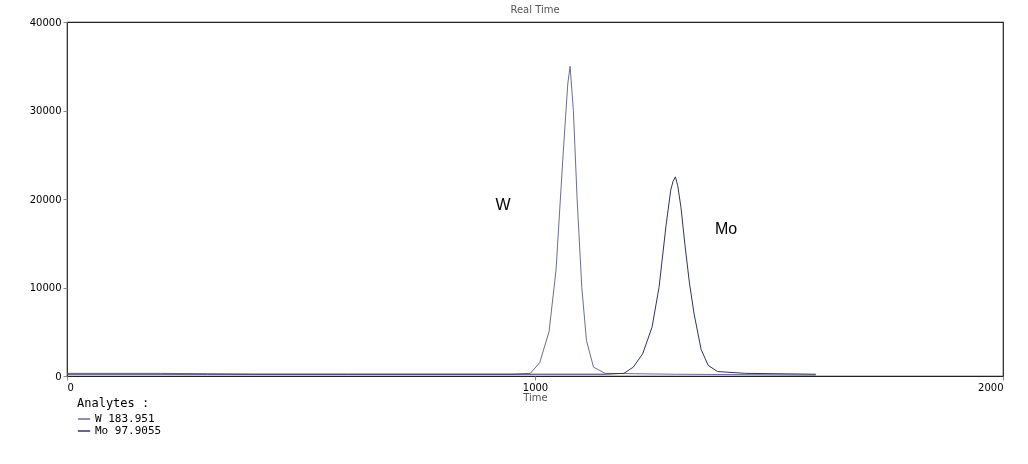 The width and height of the screenshot is (1028, 464). Describe the element at coordinates (535, 387) in the screenshot. I see `x-tick-label: 1000` at that location.